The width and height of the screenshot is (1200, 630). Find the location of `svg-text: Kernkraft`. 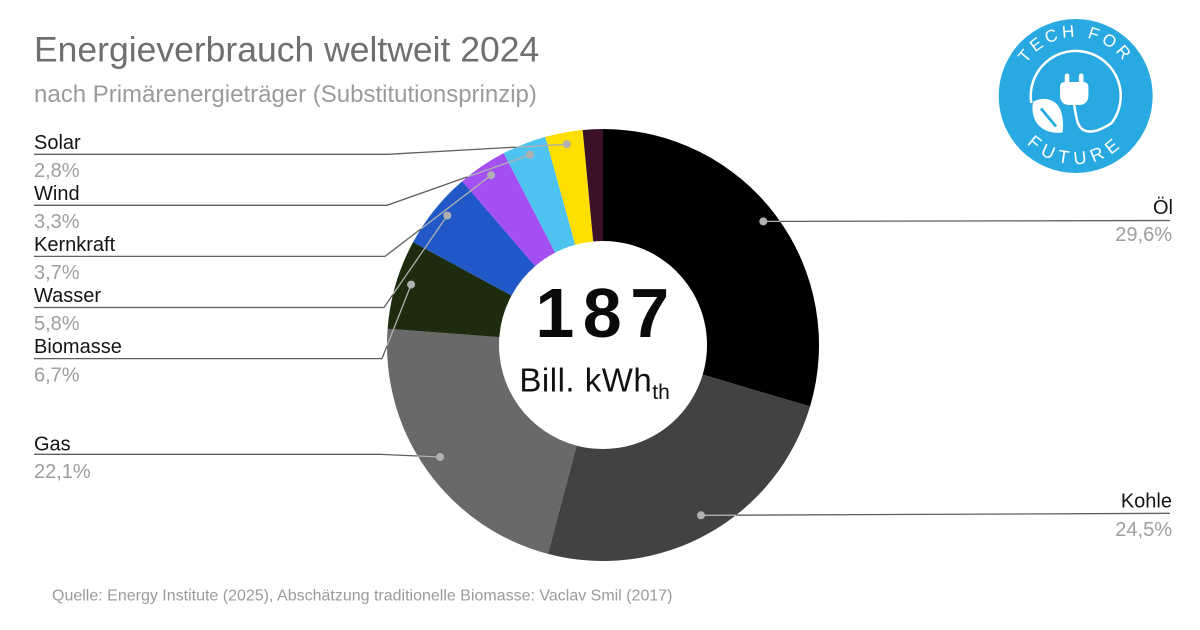

svg-text: Kernkraft is located at coordinates (75, 245).